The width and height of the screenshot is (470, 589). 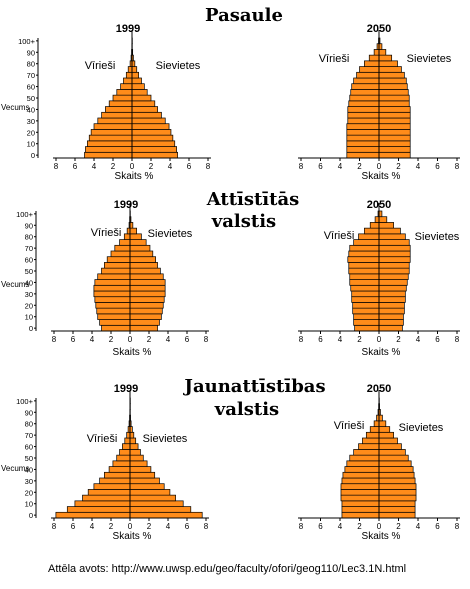 I want to click on chart-year-title: 1999, so click(x=128, y=29).